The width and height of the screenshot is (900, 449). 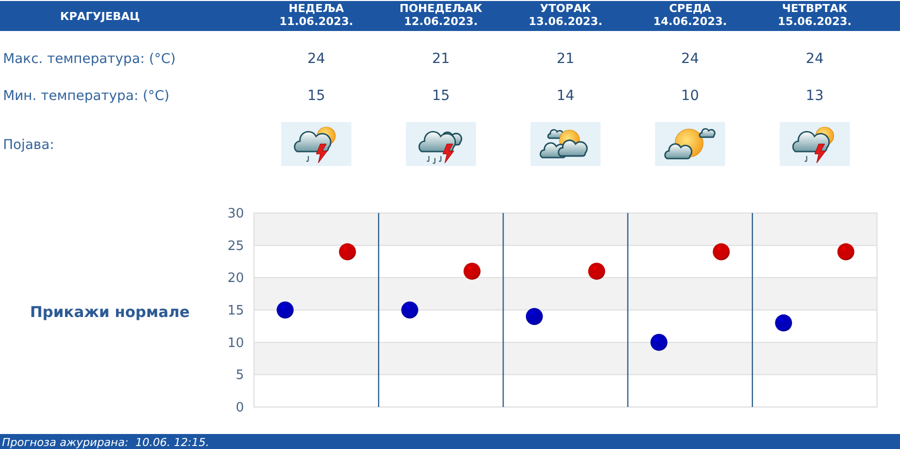 What do you see at coordinates (235, 214) in the screenshot?
I see `y-tick-label: 30` at bounding box center [235, 214].